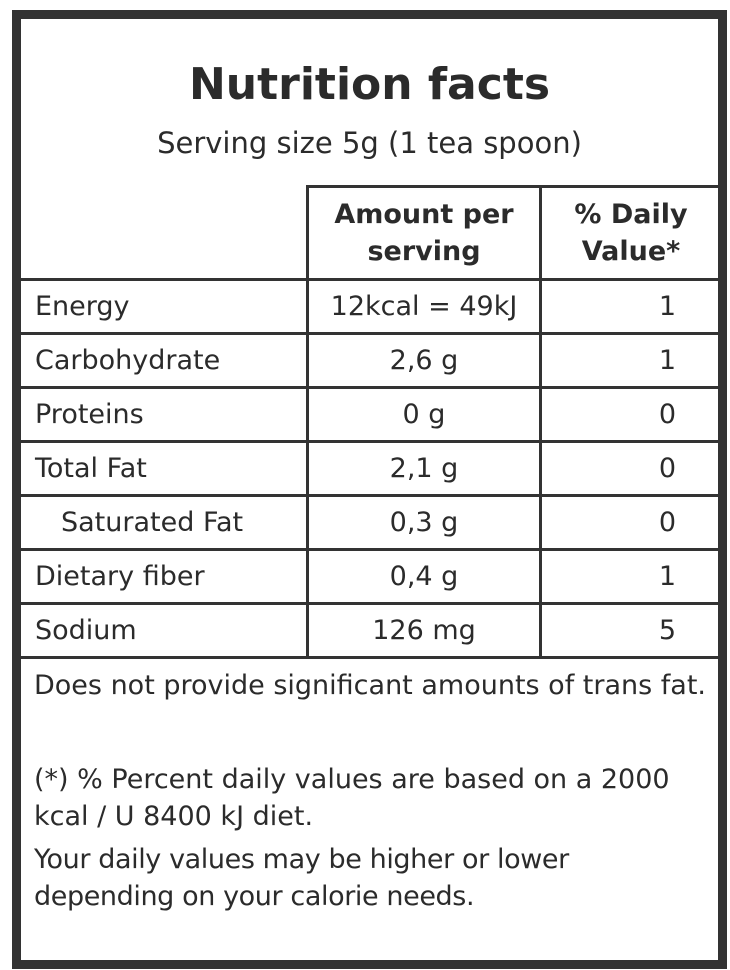  I want to click on row-label-energy: Energy, so click(82, 306).